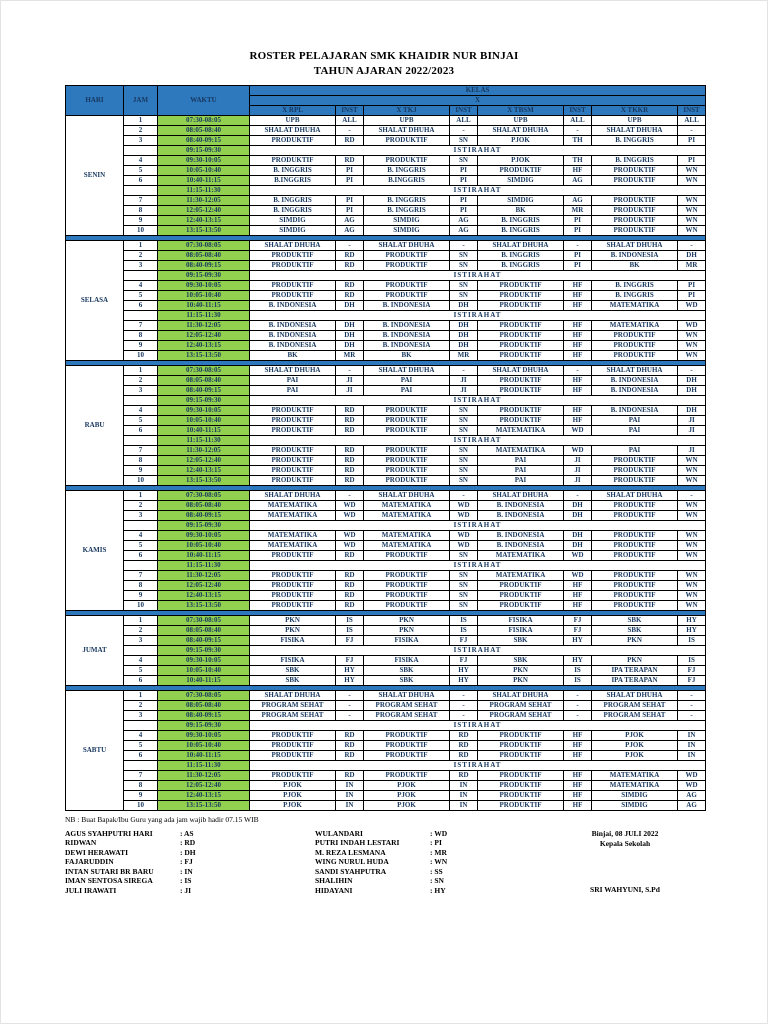 The width and height of the screenshot is (768, 1024). I want to click on time-cell: 09:15-09:30, so click(203, 275).